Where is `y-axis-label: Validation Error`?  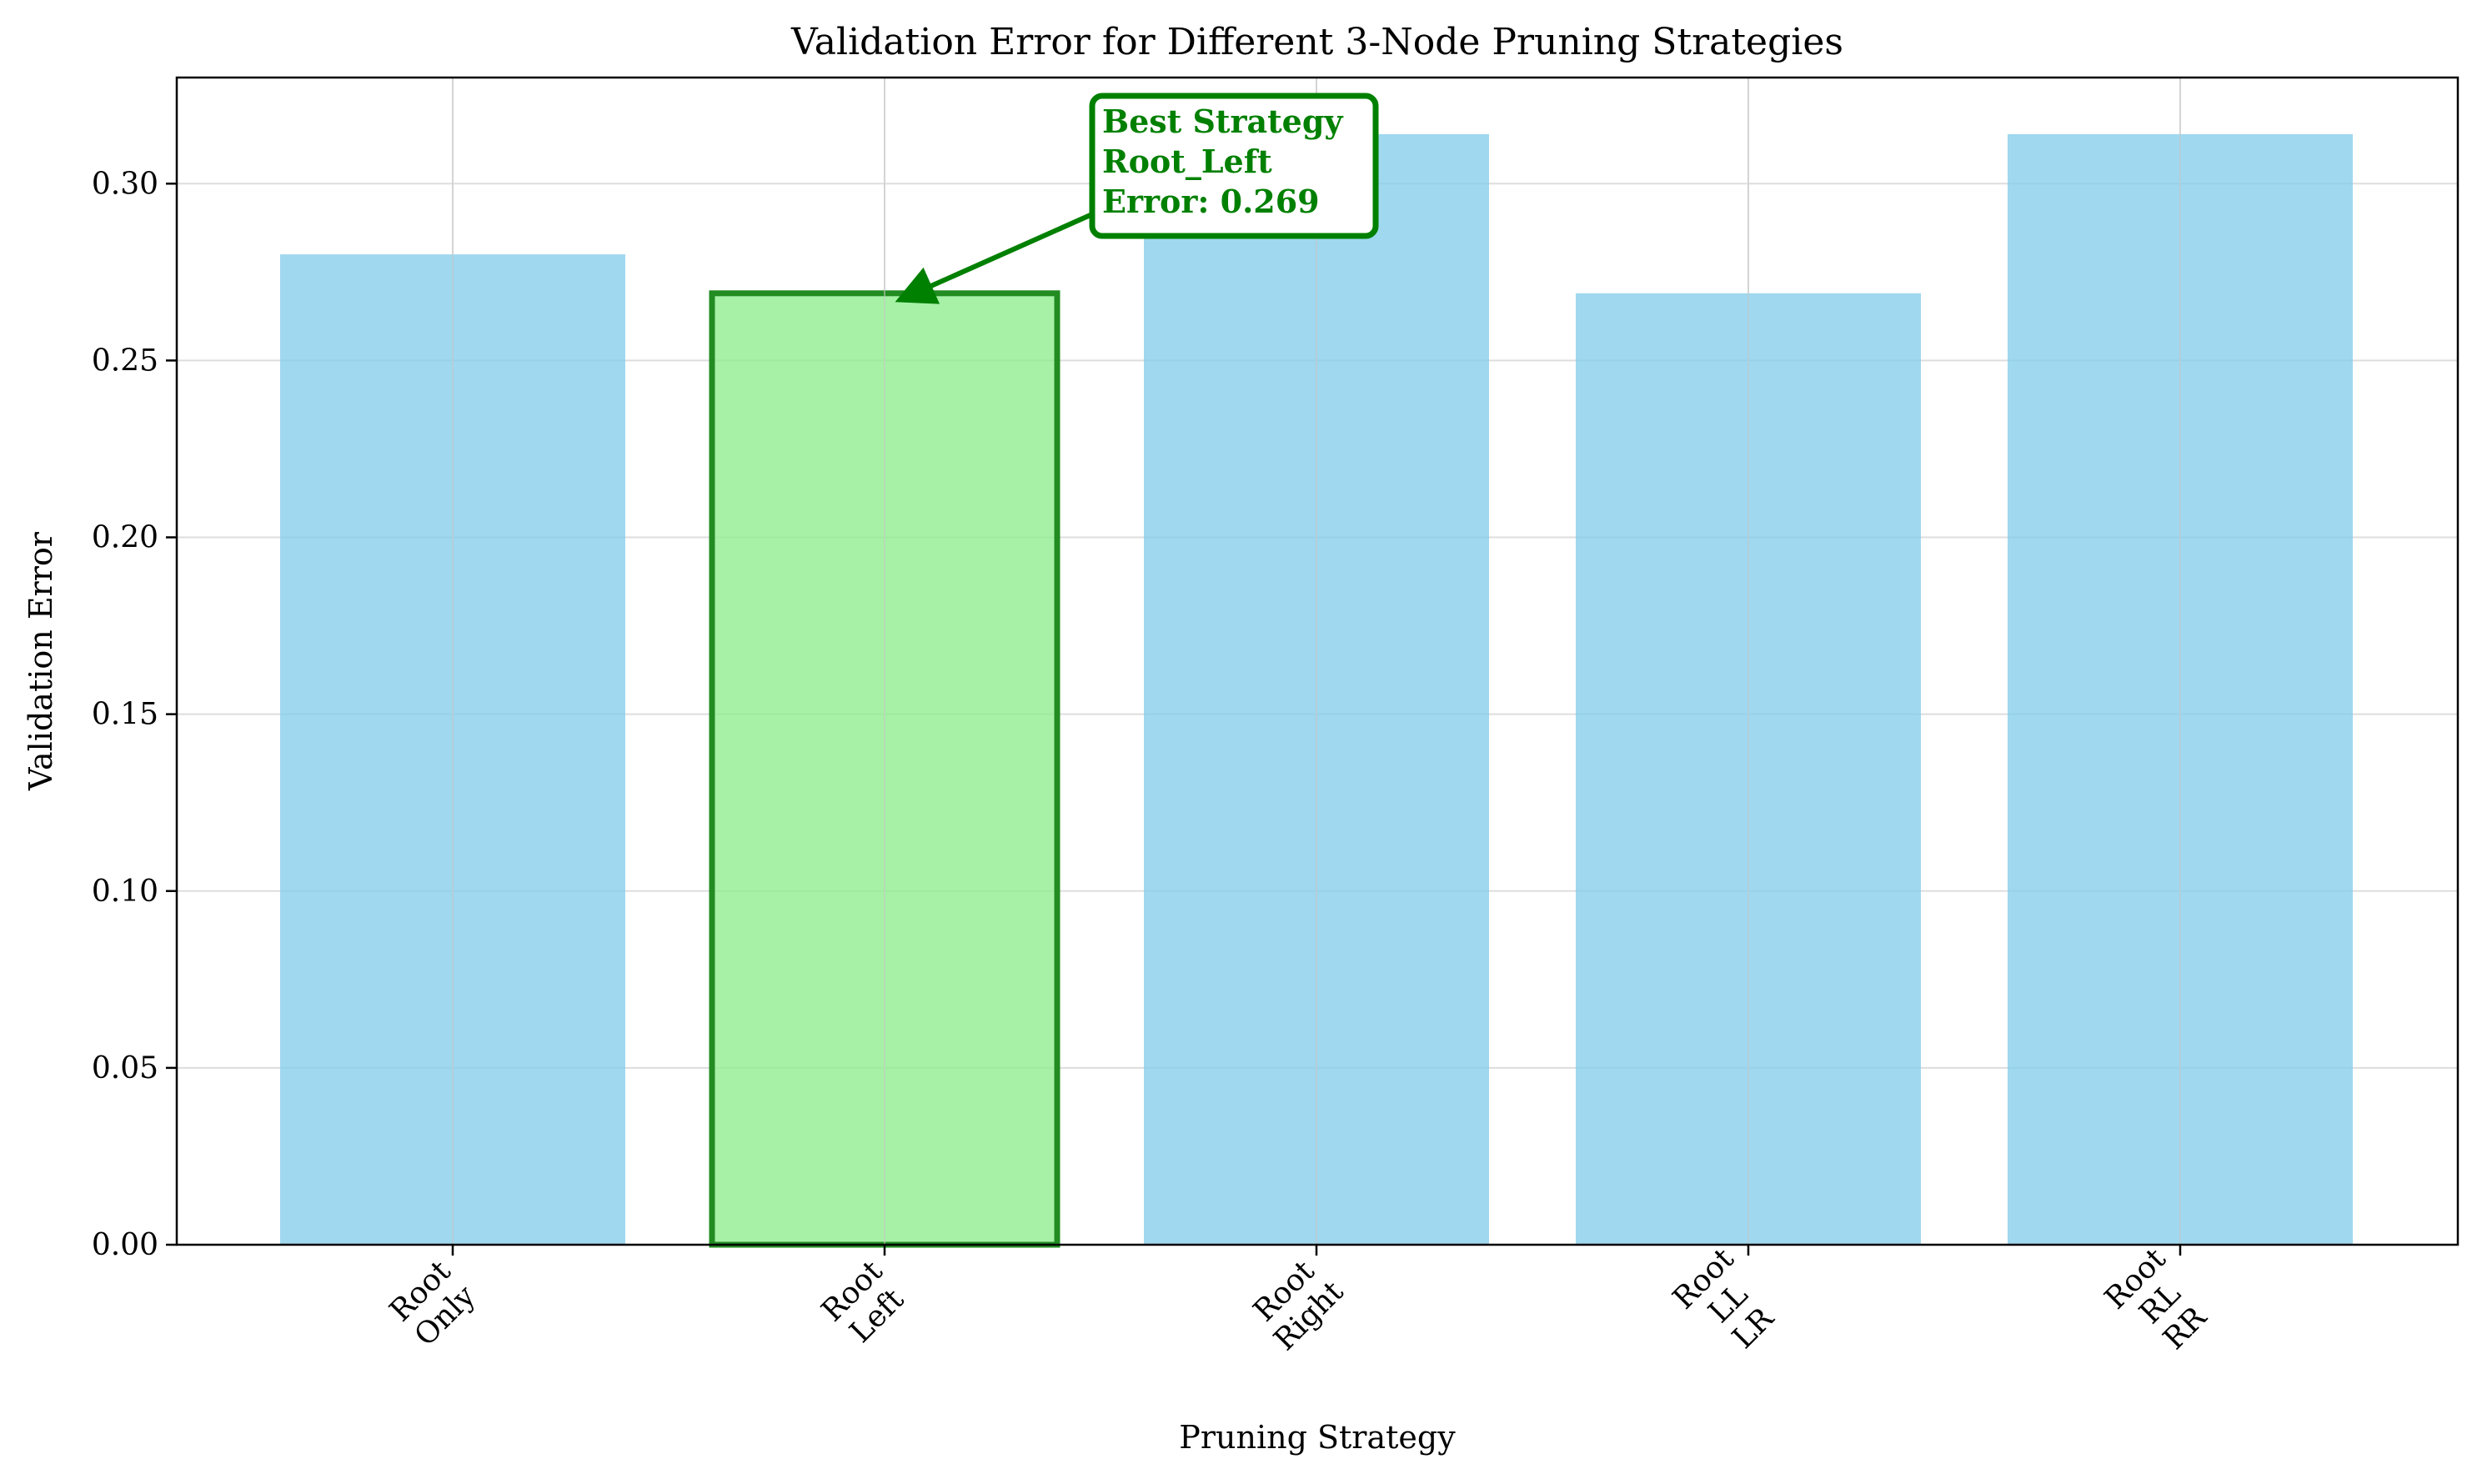 y-axis-label: Validation Error is located at coordinates (41, 661).